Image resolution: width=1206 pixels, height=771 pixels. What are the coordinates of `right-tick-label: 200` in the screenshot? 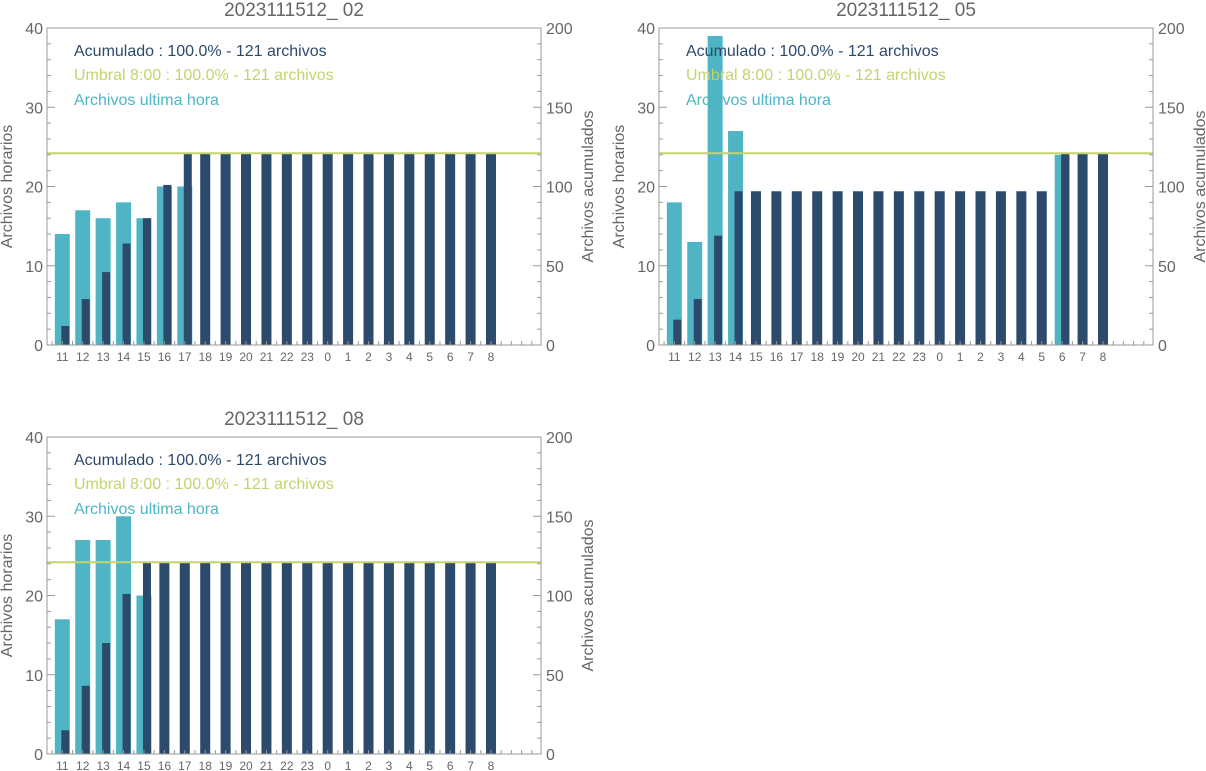 It's located at (559, 438).